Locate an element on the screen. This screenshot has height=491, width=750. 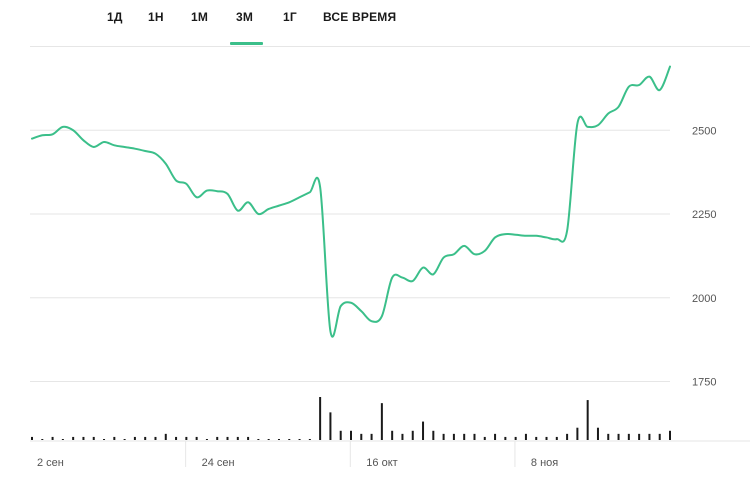
x-tick-label: 16 окт is located at coordinates (381, 463).